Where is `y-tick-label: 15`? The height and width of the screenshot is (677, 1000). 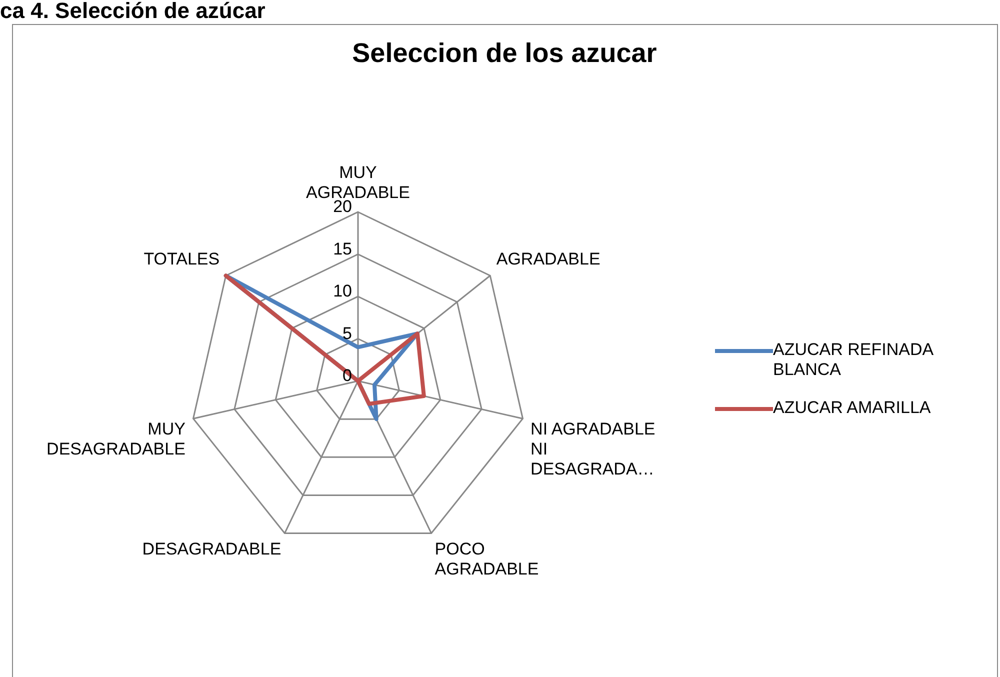
y-tick-label: 15 is located at coordinates (342, 248).